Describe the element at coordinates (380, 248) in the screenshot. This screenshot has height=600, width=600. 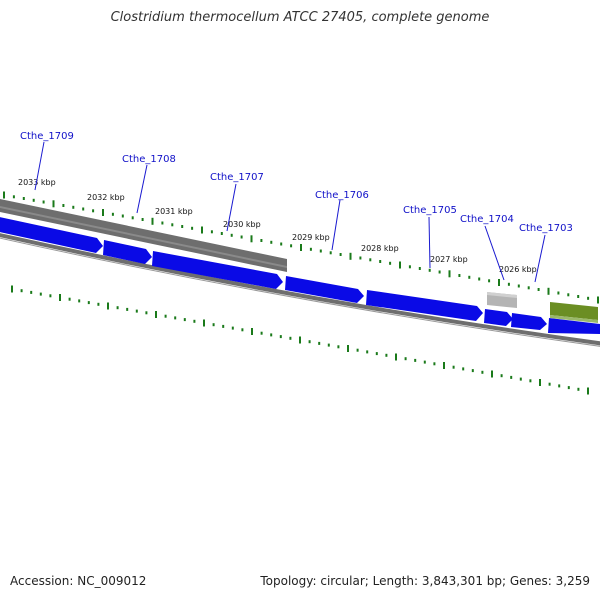
I see `scale-label: 2028 kbp` at that location.